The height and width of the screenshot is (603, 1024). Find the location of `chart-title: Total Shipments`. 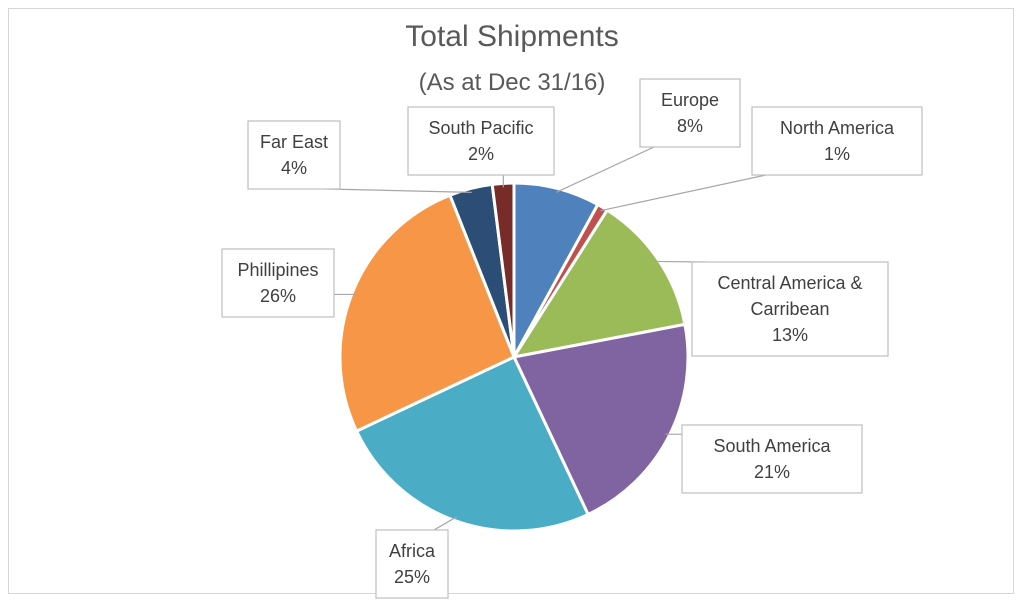

chart-title: Total Shipments is located at coordinates (511, 36).